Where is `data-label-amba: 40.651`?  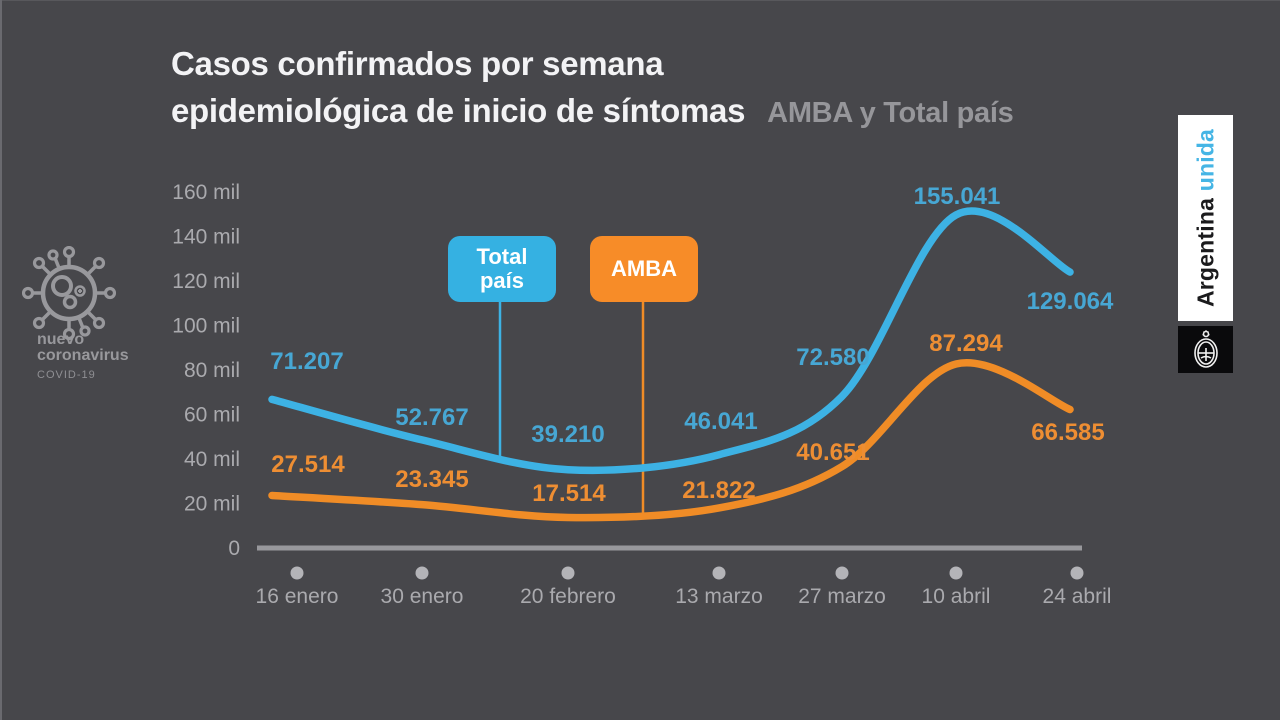 data-label-amba: 40.651 is located at coordinates (832, 452).